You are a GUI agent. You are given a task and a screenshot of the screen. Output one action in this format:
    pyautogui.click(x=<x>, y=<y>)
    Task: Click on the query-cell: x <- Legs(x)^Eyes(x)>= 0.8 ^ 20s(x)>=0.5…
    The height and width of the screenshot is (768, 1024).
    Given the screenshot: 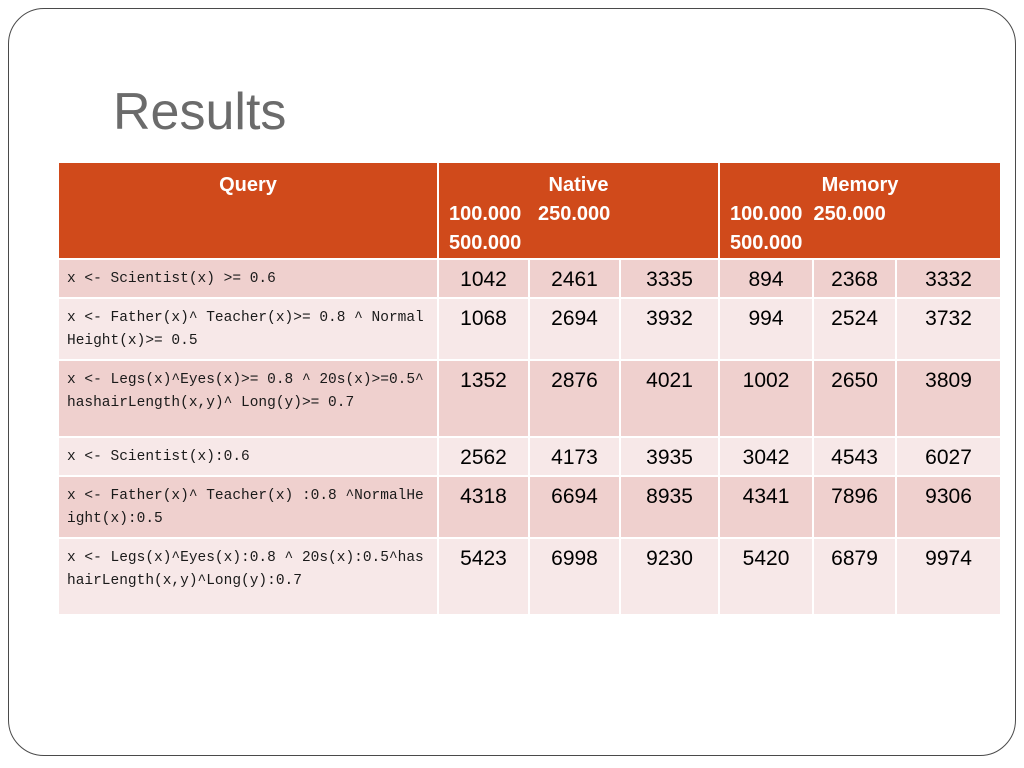 What is the action you would take?
    pyautogui.click(x=248, y=398)
    